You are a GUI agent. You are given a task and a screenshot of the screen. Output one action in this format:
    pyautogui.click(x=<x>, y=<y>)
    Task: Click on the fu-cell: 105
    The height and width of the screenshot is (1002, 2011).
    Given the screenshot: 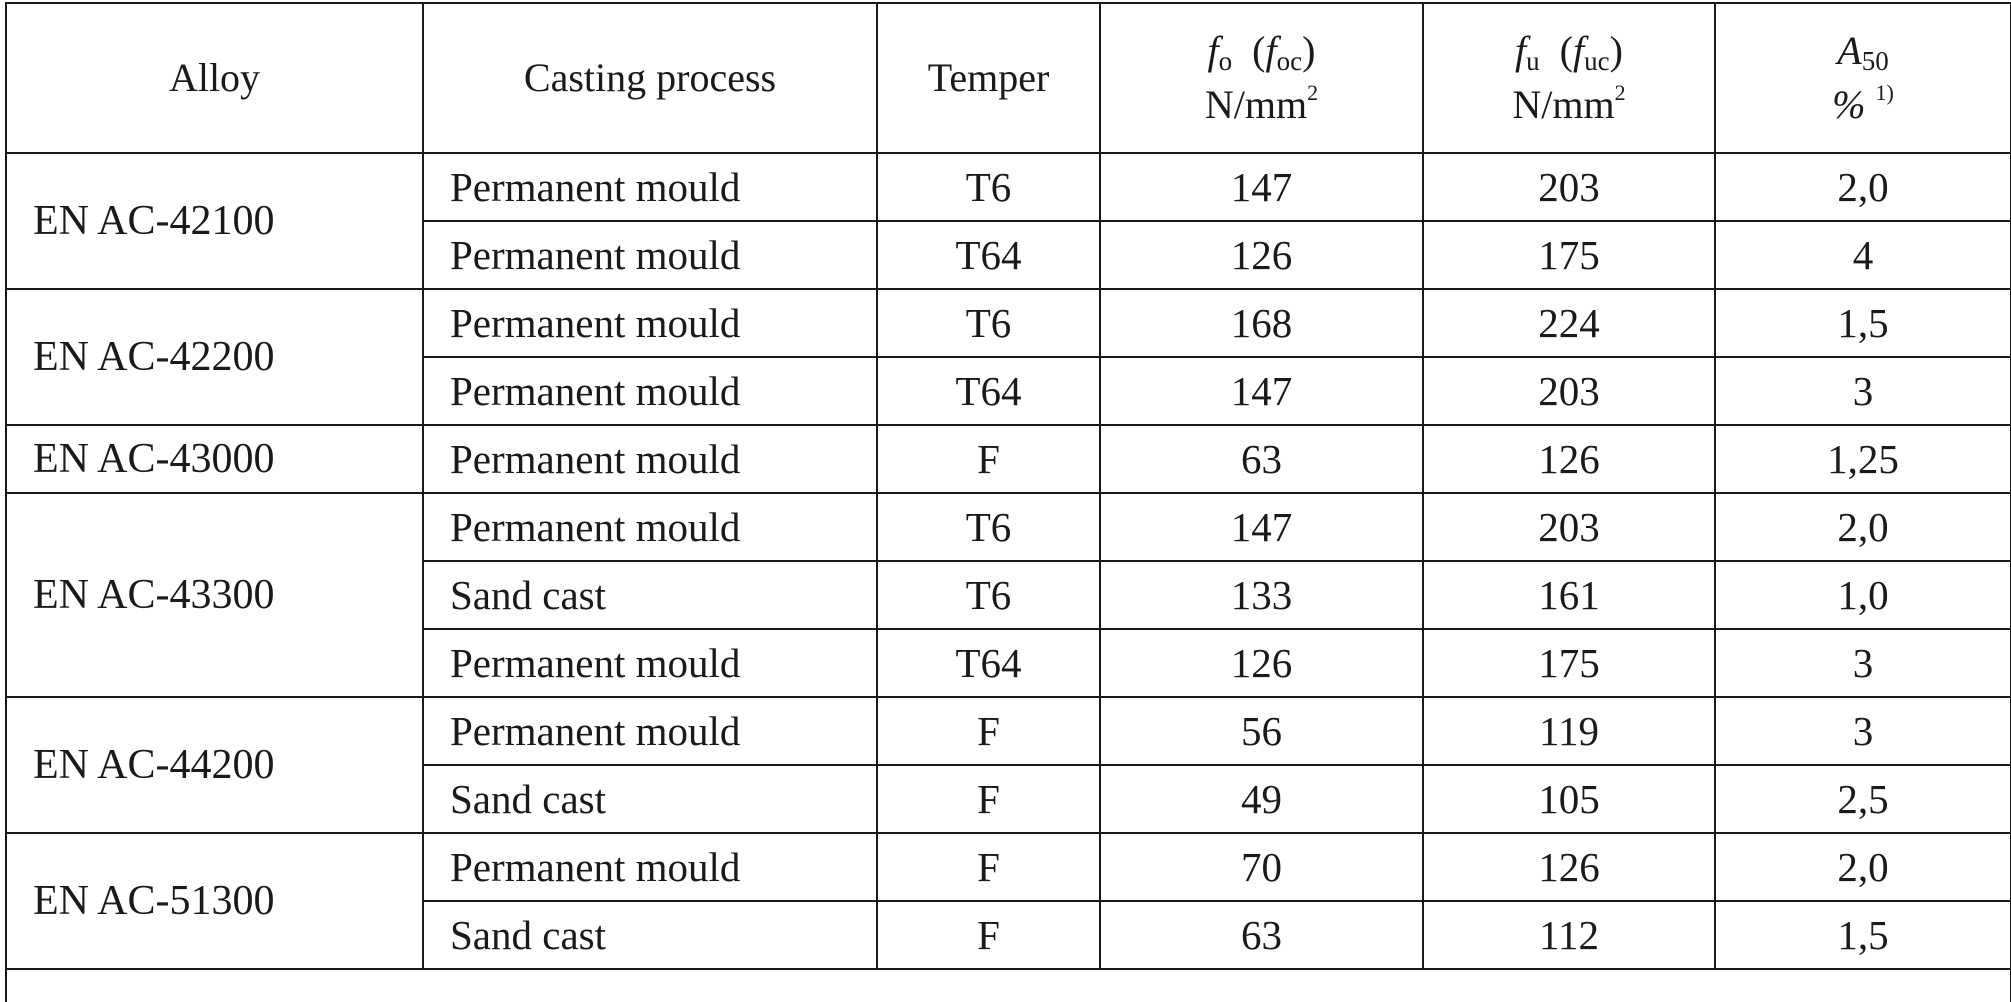 What is the action you would take?
    pyautogui.click(x=1569, y=799)
    